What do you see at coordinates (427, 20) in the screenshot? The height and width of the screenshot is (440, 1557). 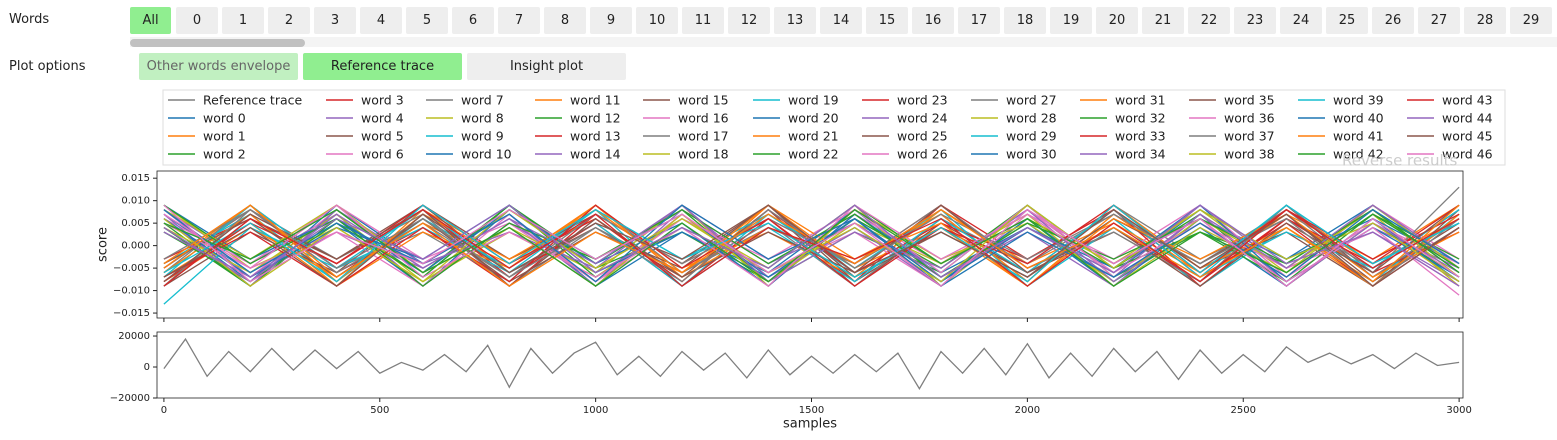 I see `word-button: 5` at bounding box center [427, 20].